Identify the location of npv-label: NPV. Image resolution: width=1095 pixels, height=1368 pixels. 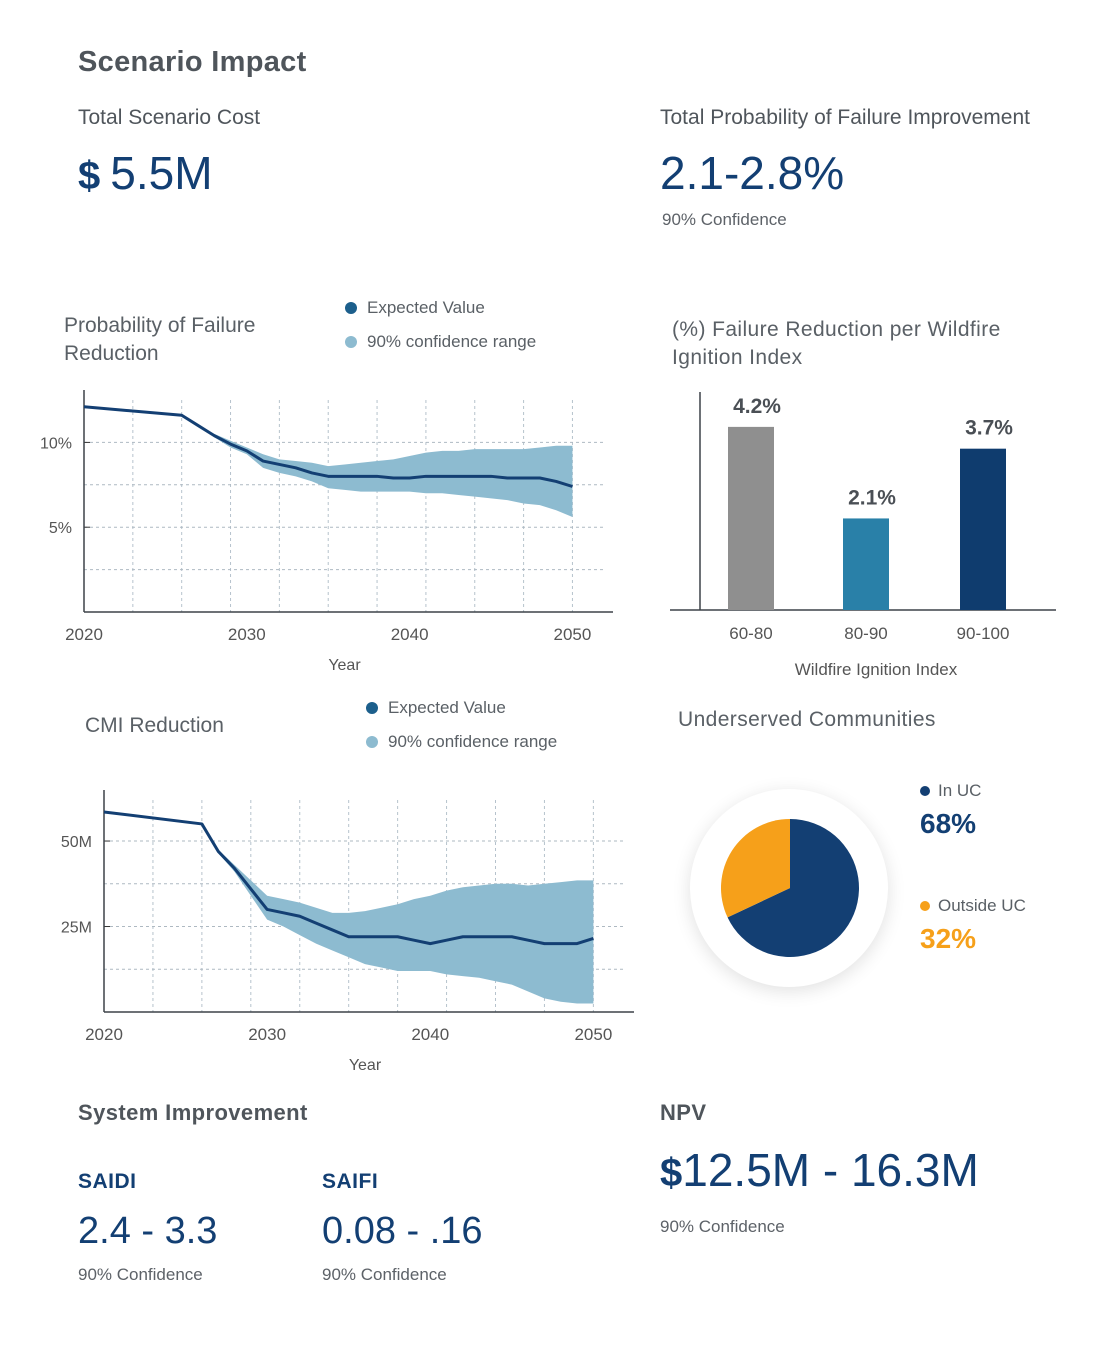
(683, 1112).